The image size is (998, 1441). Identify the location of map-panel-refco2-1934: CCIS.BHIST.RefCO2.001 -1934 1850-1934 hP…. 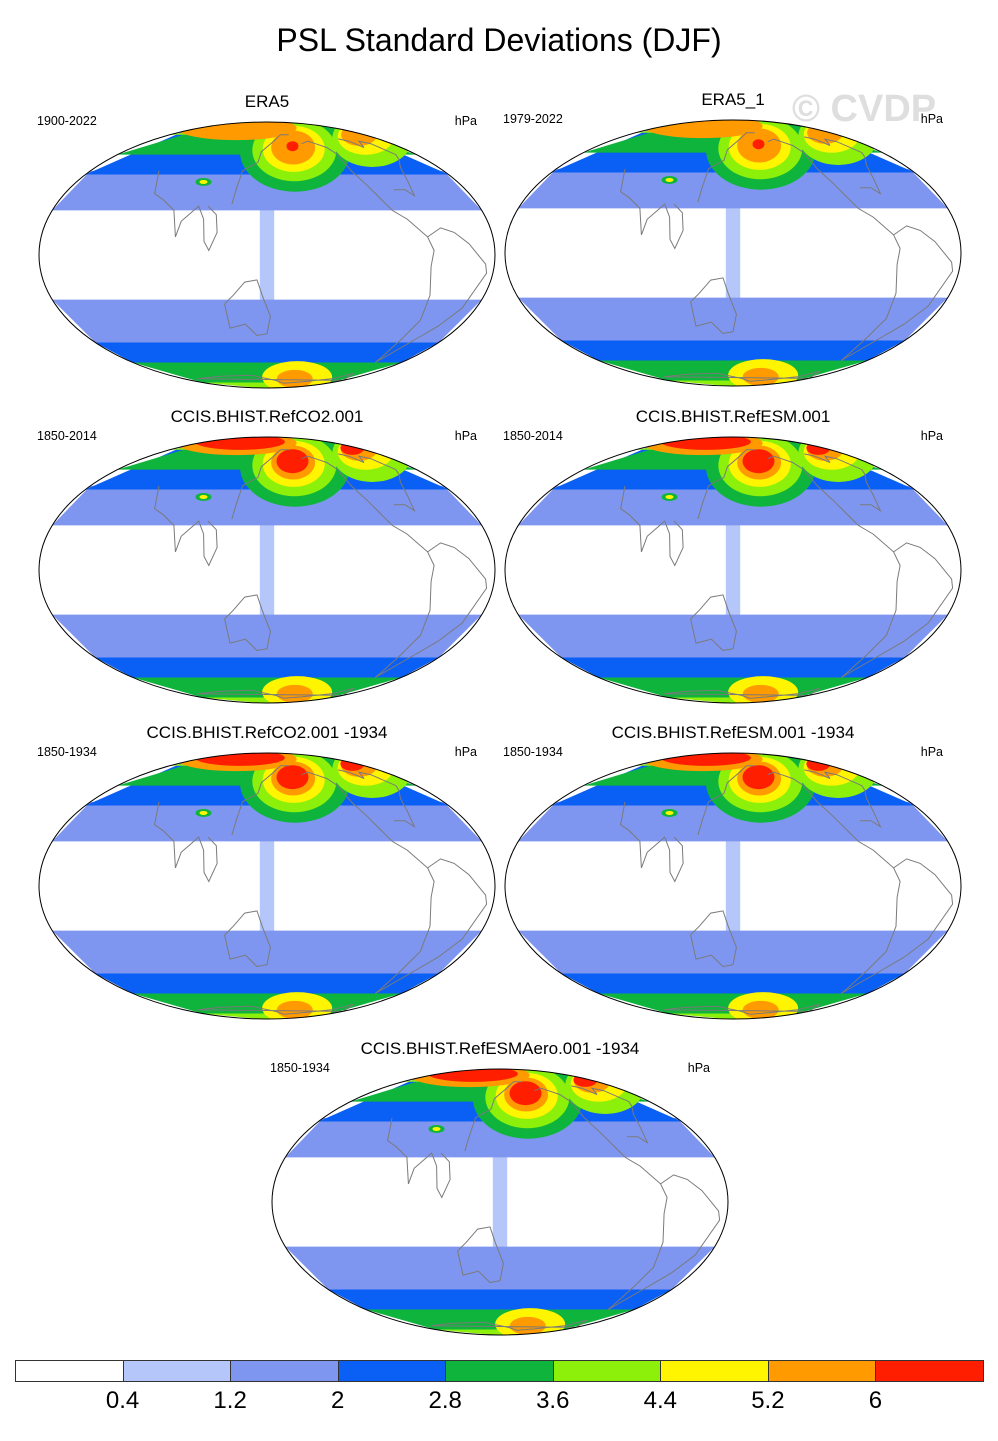
(267, 873).